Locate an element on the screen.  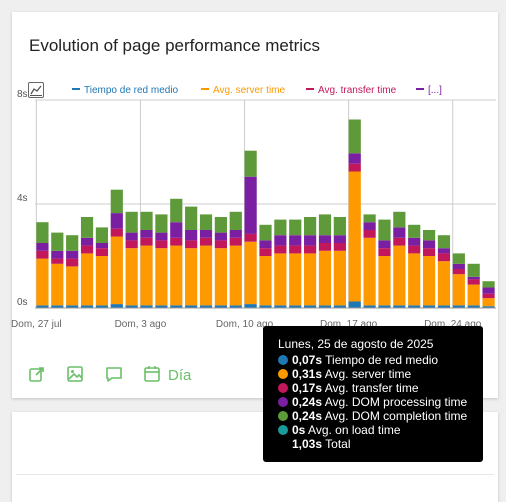
comment-icon is located at coordinates (115, 375).